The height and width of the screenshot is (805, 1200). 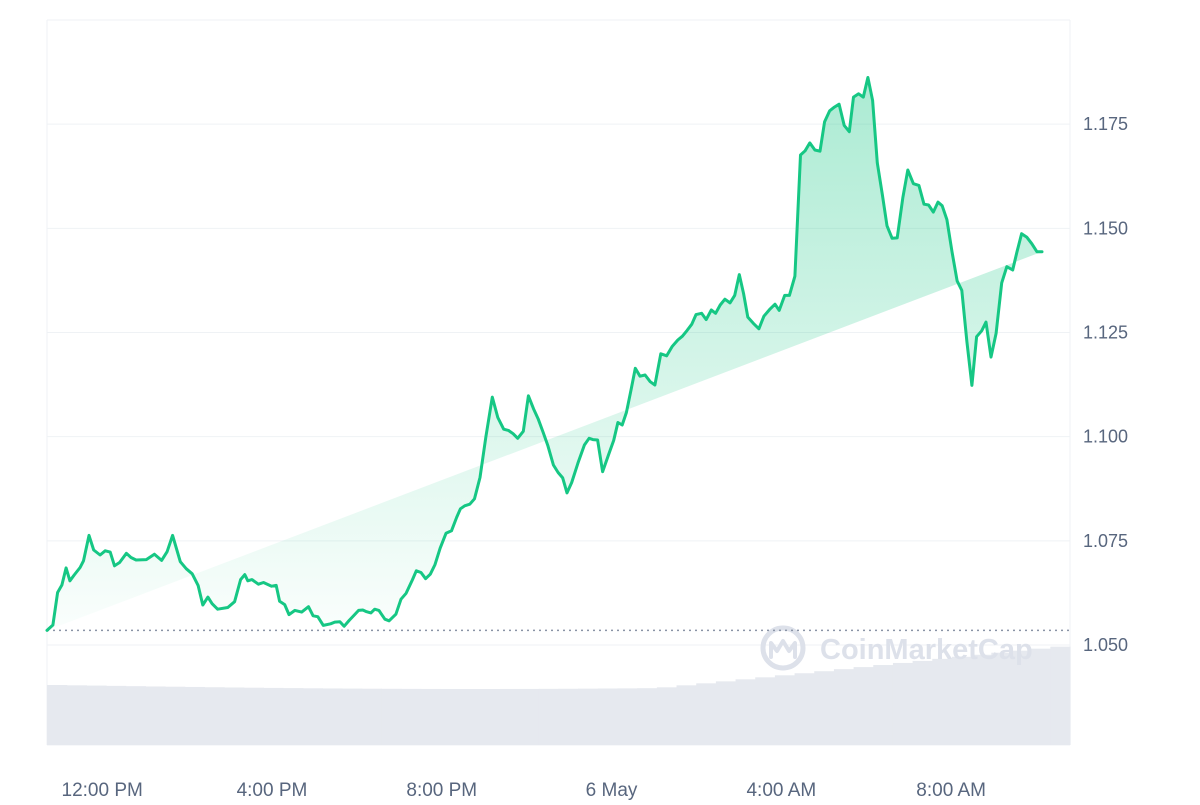 What do you see at coordinates (926, 650) in the screenshot?
I see `watermark-text: CoinMarketCap` at bounding box center [926, 650].